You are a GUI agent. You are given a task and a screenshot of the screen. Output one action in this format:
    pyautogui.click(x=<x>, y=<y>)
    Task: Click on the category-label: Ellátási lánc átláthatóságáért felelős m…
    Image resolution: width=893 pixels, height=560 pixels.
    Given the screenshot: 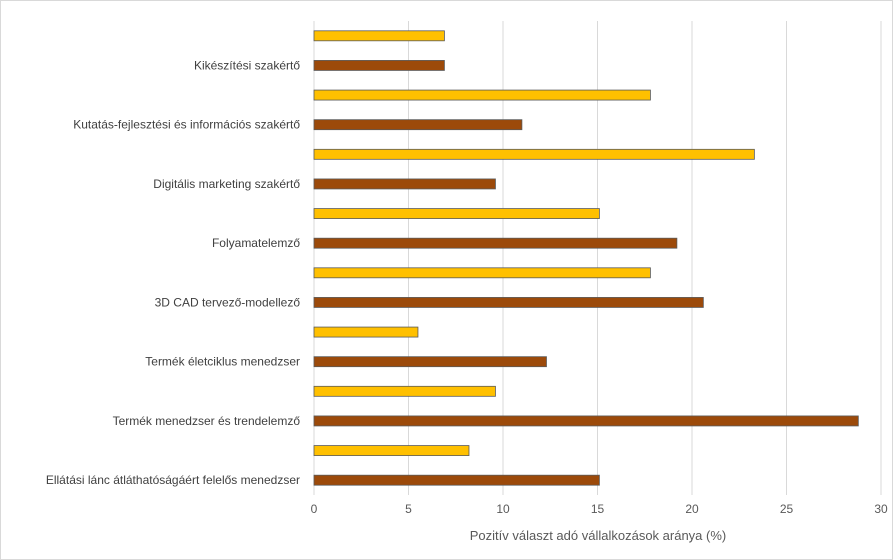 What is the action you would take?
    pyautogui.click(x=173, y=480)
    